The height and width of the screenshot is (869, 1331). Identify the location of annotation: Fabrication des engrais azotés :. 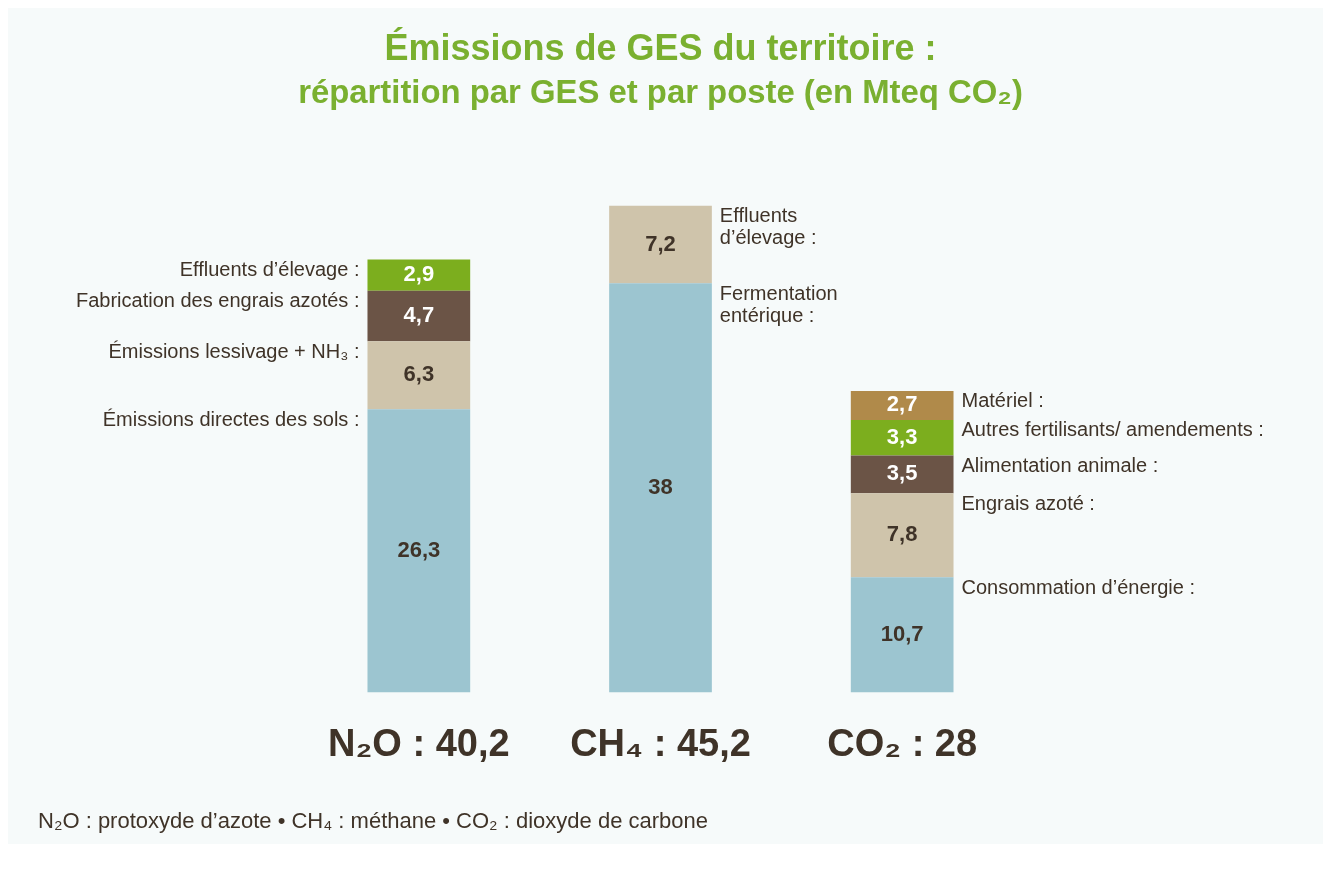
(217, 300).